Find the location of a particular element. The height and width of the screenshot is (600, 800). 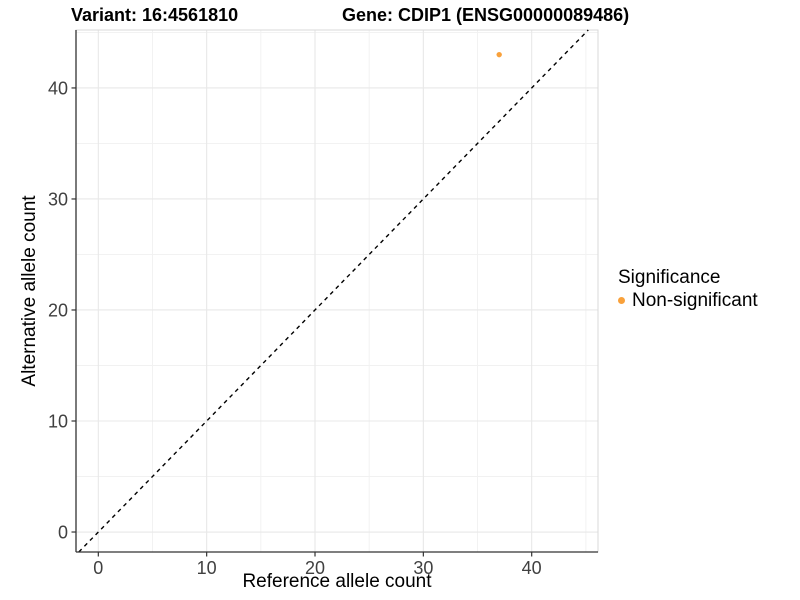

x-tick-label: 20 is located at coordinates (315, 568).